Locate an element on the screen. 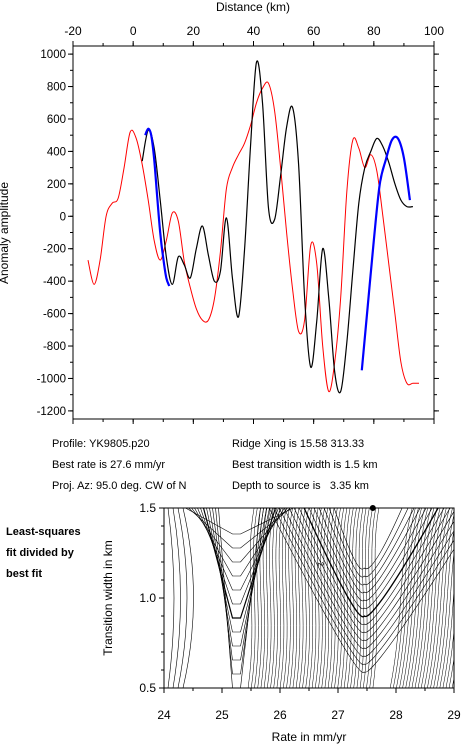 This screenshot has height=745, width=467. top-x-tick-label: 20 is located at coordinates (194, 31).